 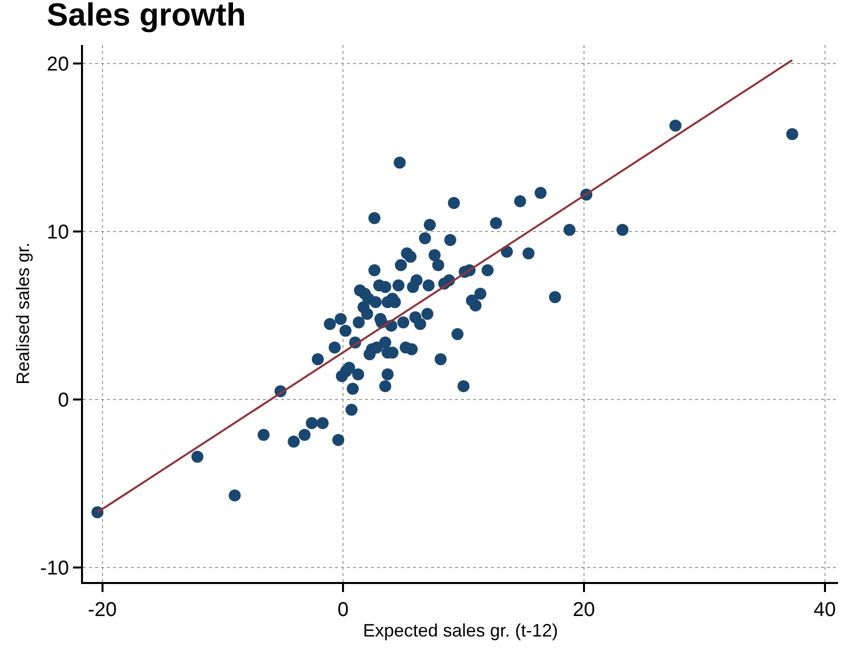 I want to click on y-tick-label: 20, so click(x=57, y=64).